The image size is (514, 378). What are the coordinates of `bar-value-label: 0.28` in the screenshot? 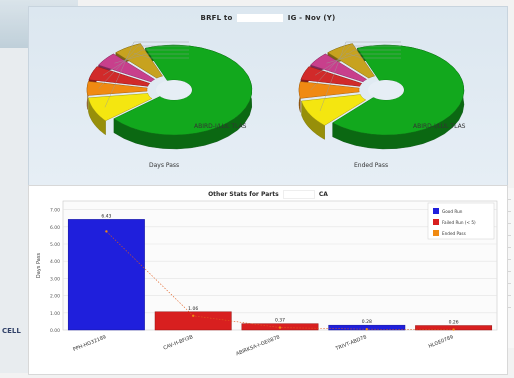 It's located at (367, 322).